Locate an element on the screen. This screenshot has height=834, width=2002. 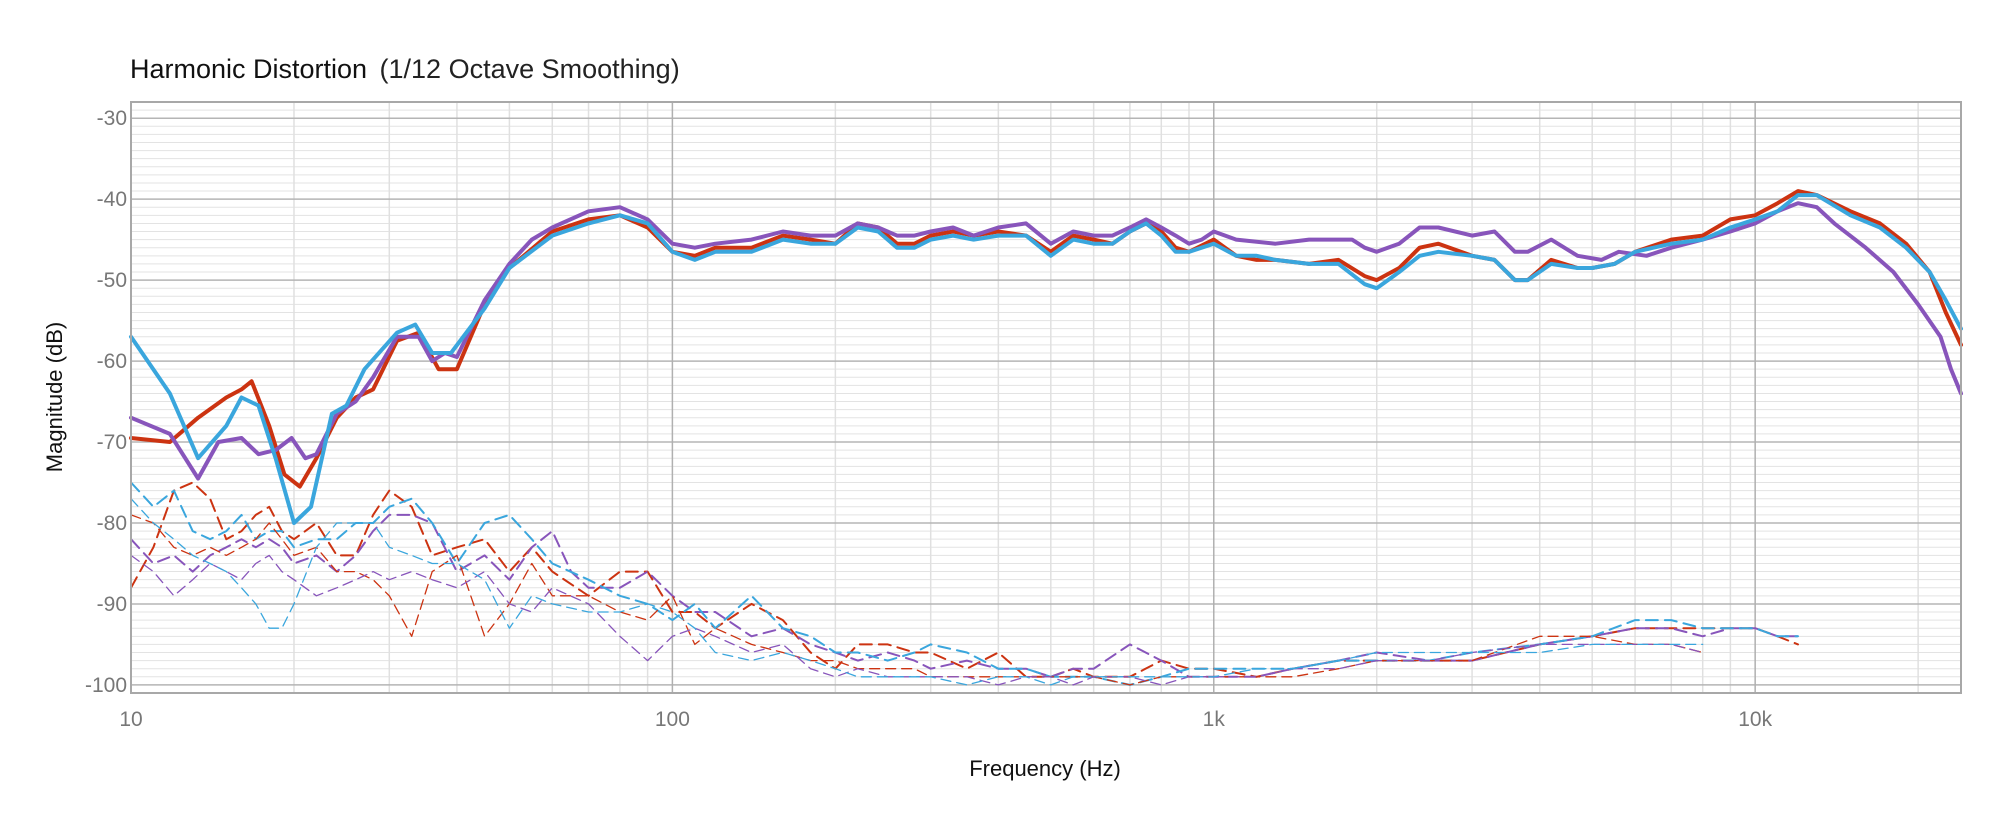
x-axis-ticks: 10 100 1k 10k is located at coordinates (945, 719).